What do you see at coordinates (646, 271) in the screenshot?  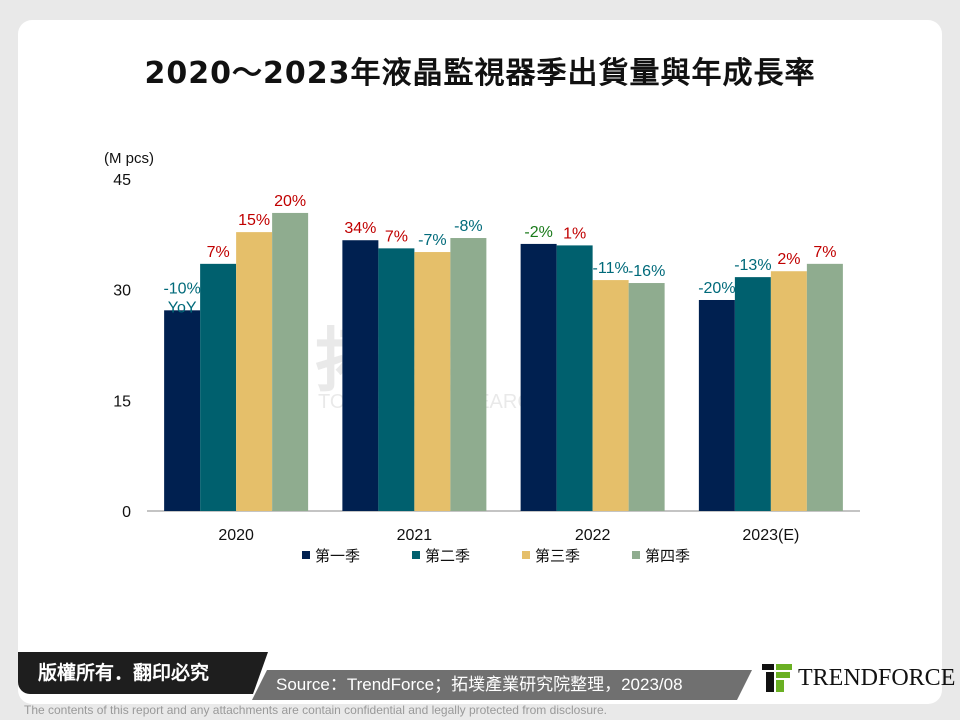 I see `data-label: -16%` at bounding box center [646, 271].